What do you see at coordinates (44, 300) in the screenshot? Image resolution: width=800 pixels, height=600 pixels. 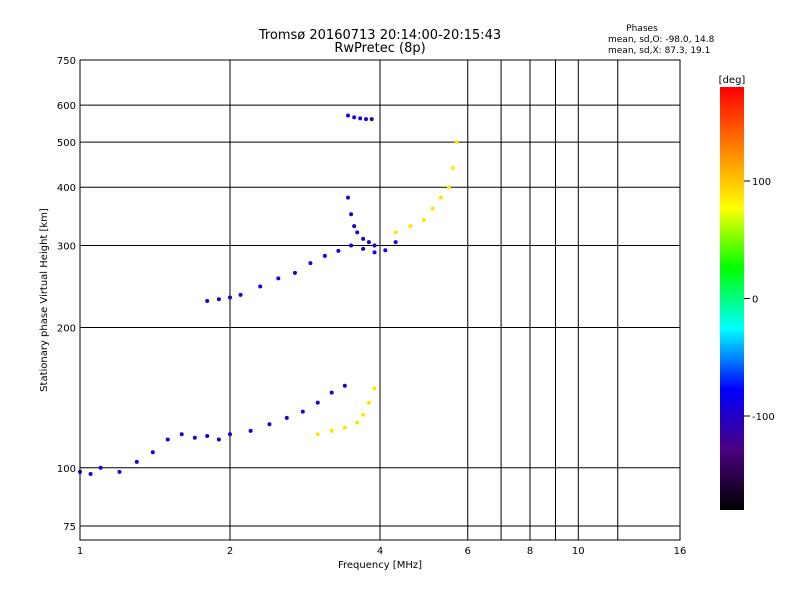 I see `y-axis-label: Stationary phase Virtual Height [km]` at bounding box center [44, 300].